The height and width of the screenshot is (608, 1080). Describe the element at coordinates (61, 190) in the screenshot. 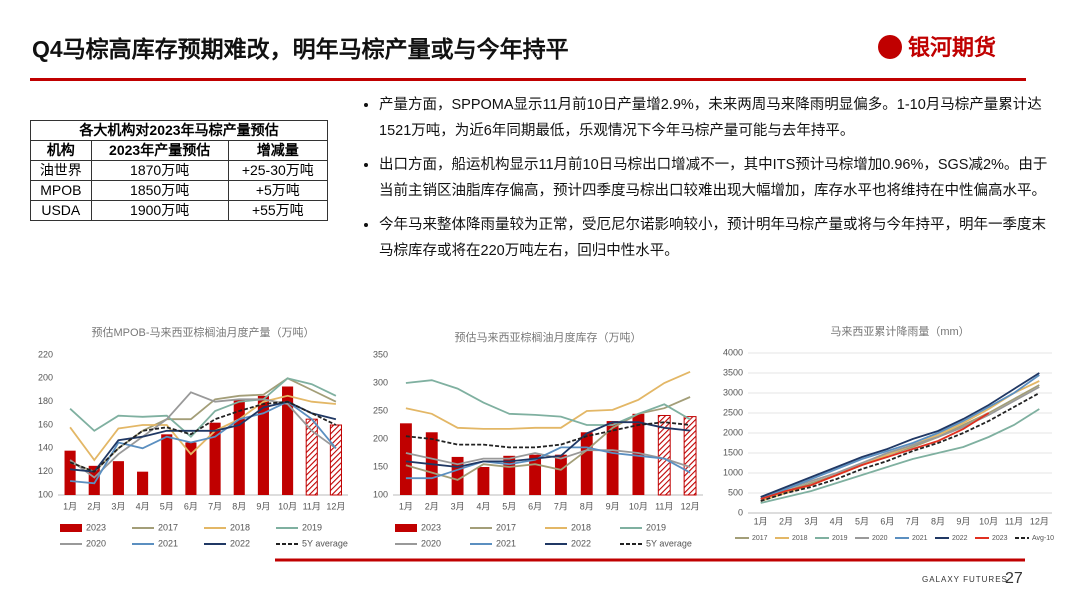

I see `cell: MPOB` at that location.